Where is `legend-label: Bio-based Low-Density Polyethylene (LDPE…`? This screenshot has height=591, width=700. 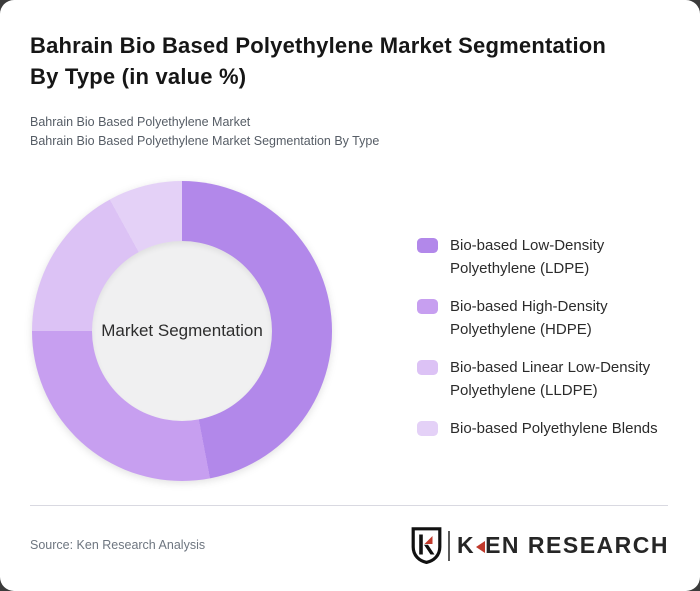
legend-label: Bio-based Low-Density Polyethylene (LDPE… is located at coordinates (527, 257).